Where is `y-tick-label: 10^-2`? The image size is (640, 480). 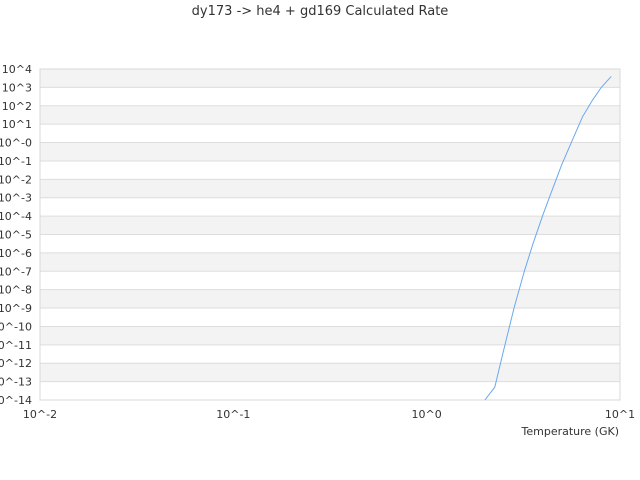
y-tick-label: 10^-2 is located at coordinates (16, 179).